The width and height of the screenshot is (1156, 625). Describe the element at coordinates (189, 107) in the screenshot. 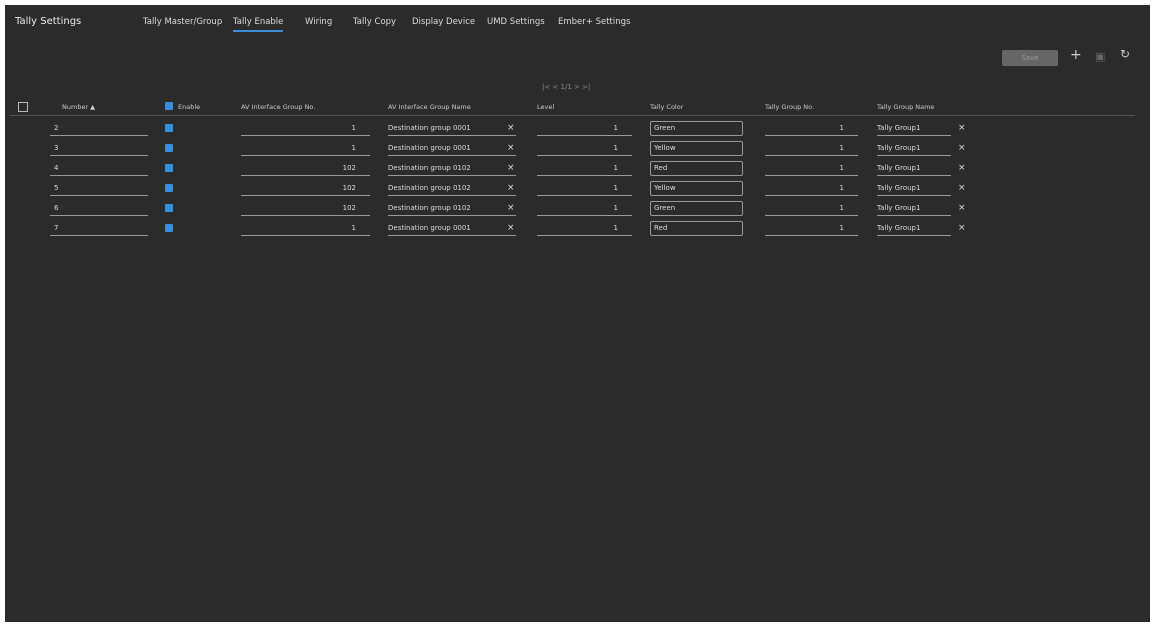

I see `column-header: Enable` at that location.